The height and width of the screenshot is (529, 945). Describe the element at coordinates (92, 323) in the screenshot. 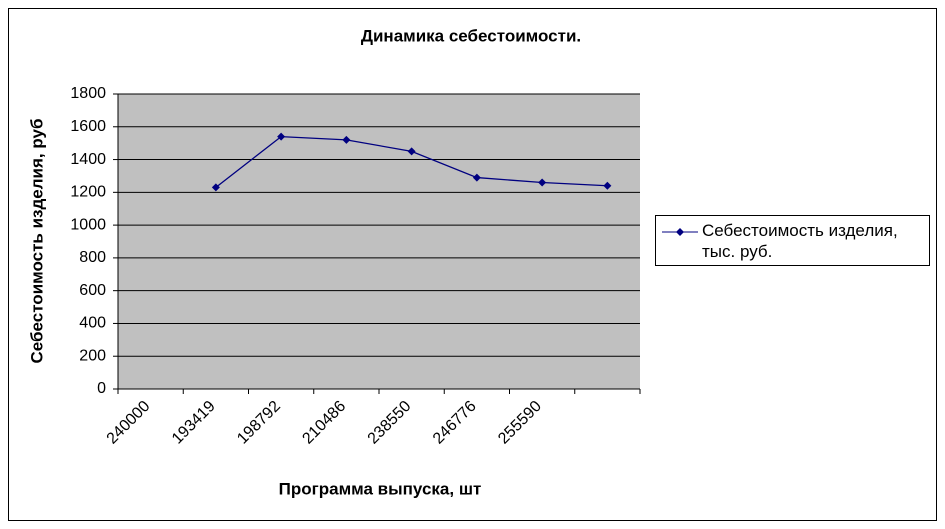

I see `y-tick-label: 400` at that location.